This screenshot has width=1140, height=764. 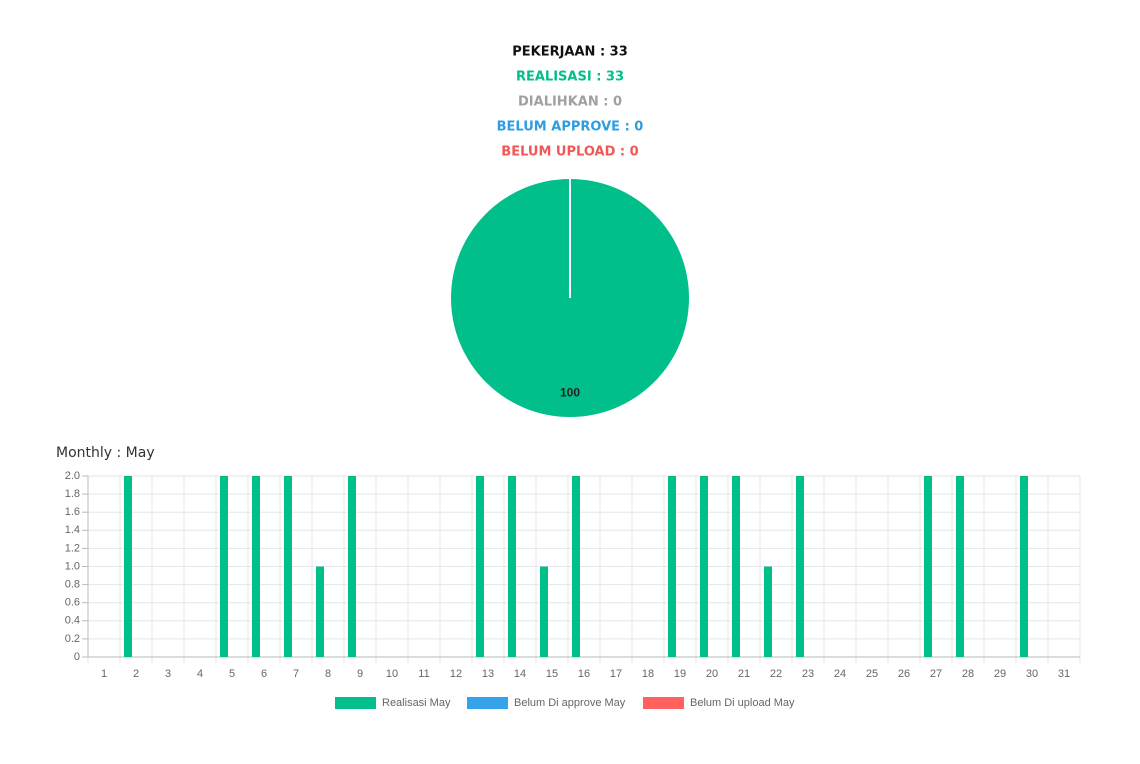 What do you see at coordinates (72, 548) in the screenshot?
I see `y-tick-label: 1.2` at bounding box center [72, 548].